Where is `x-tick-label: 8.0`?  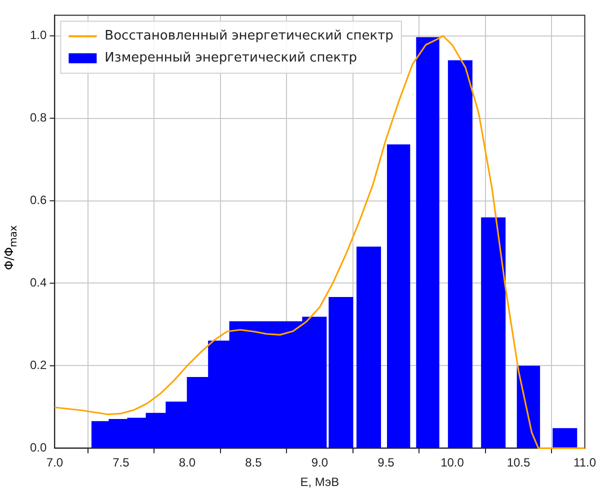 x-tick-label: 8.0 is located at coordinates (187, 463).